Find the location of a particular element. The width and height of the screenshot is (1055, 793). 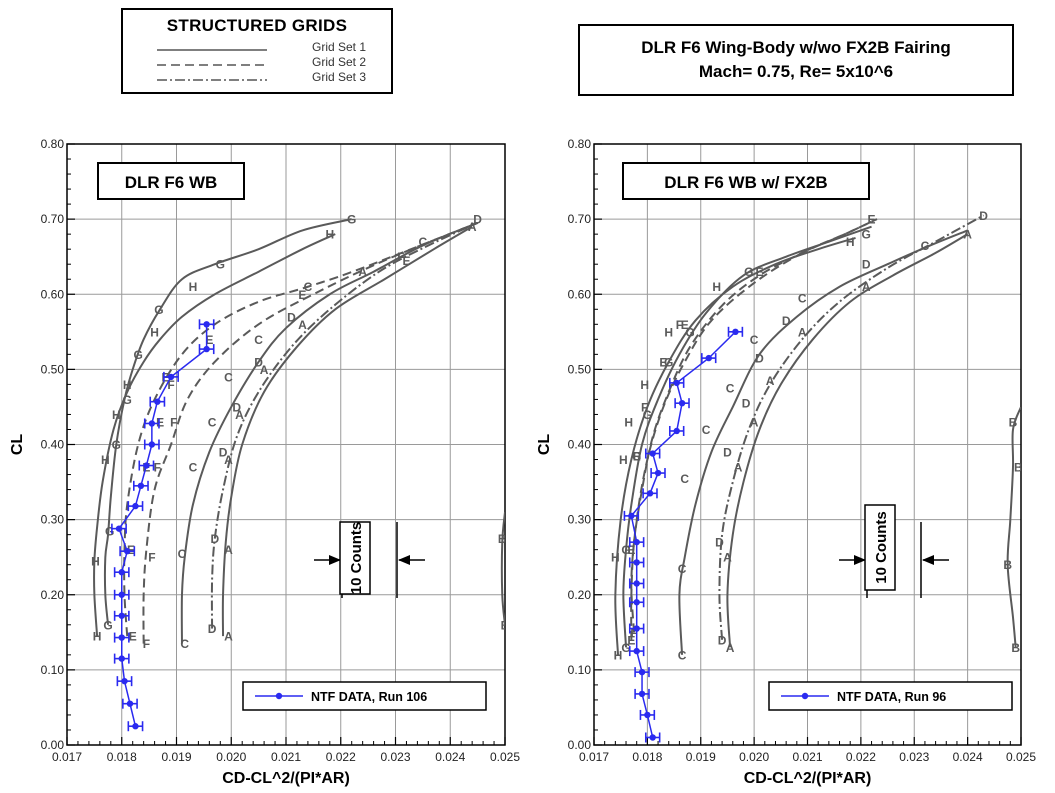

x-tick-label: 0.017 is located at coordinates (594, 757).